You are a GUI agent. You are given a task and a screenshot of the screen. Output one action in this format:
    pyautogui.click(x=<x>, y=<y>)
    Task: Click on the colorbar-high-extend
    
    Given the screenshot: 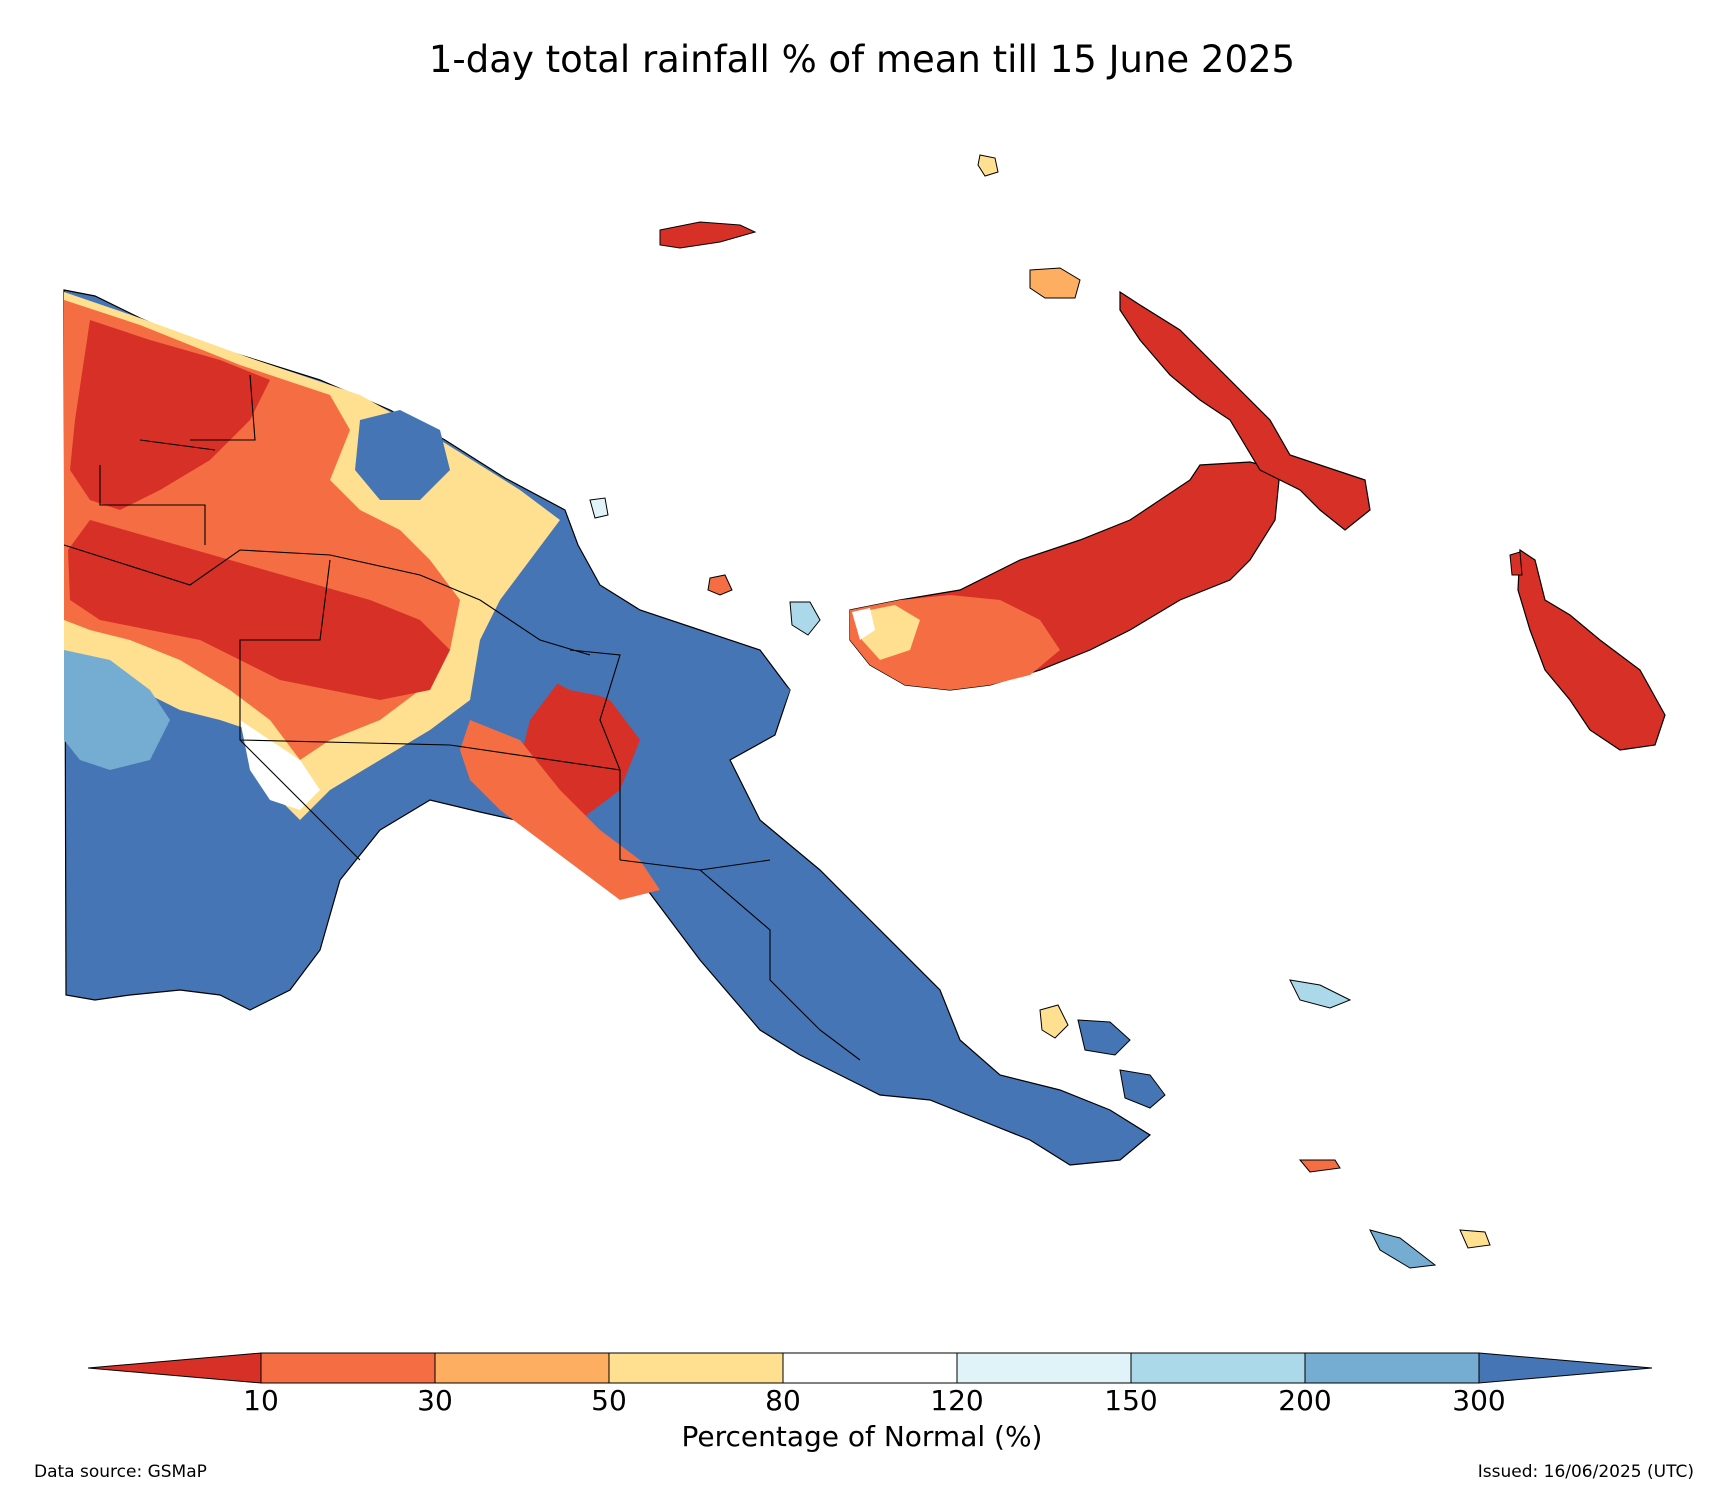 What is the action you would take?
    pyautogui.click(x=1565, y=1368)
    